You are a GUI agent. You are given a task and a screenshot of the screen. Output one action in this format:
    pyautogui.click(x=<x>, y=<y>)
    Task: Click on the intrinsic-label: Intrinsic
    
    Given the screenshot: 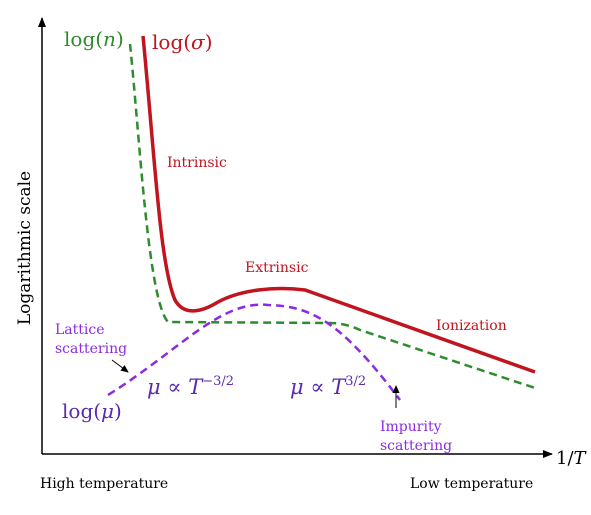 What is the action you would take?
    pyautogui.click(x=197, y=163)
    